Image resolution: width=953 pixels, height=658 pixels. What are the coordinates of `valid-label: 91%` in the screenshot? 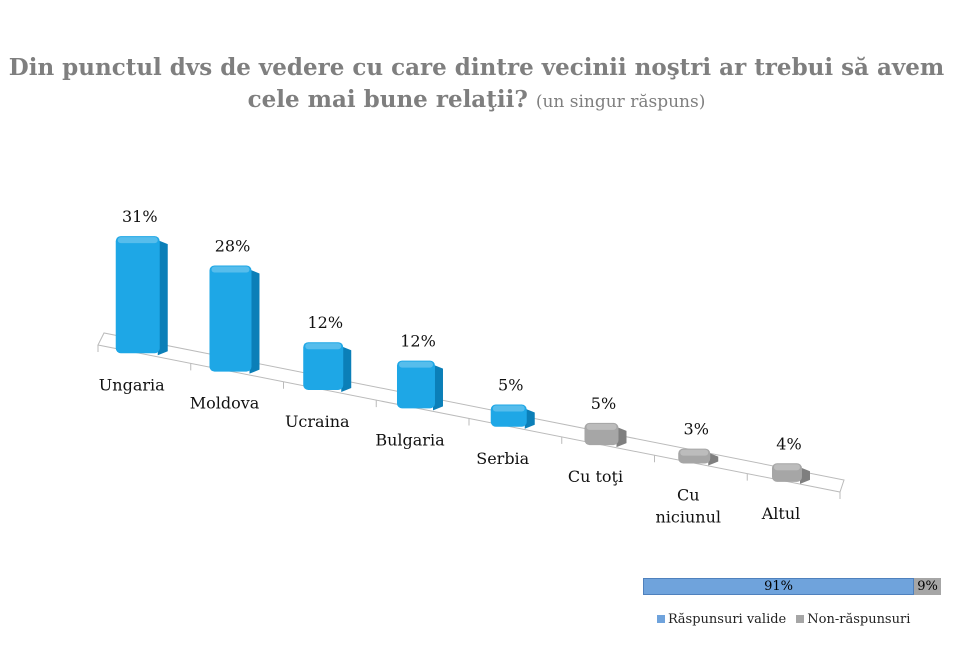 It's located at (779, 586).